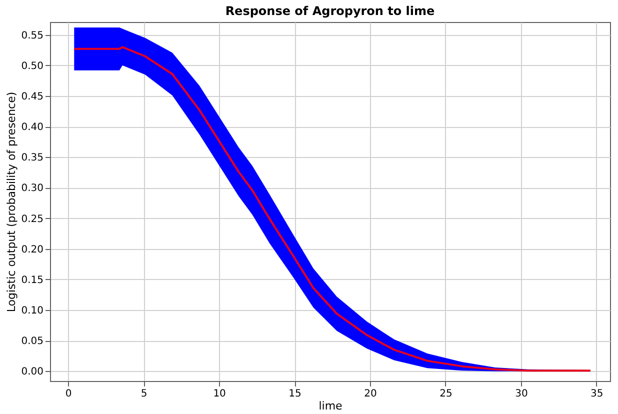  I want to click on x-tick-label: 30, so click(521, 394).